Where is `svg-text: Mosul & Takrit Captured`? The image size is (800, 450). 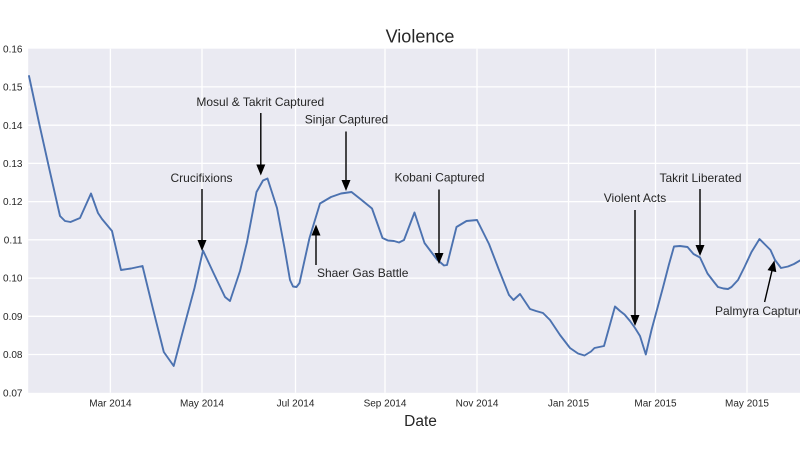 svg-text: Mosul & Takrit Captured is located at coordinates (260, 102).